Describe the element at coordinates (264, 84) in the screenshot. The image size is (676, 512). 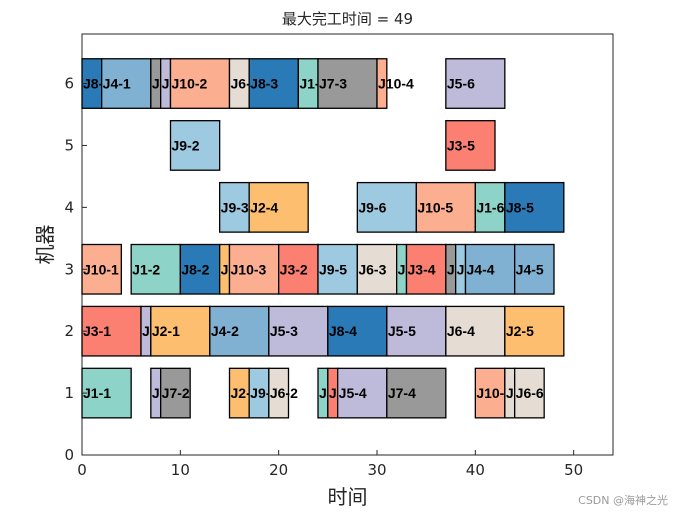
I see `task-label: J8-3` at that location.